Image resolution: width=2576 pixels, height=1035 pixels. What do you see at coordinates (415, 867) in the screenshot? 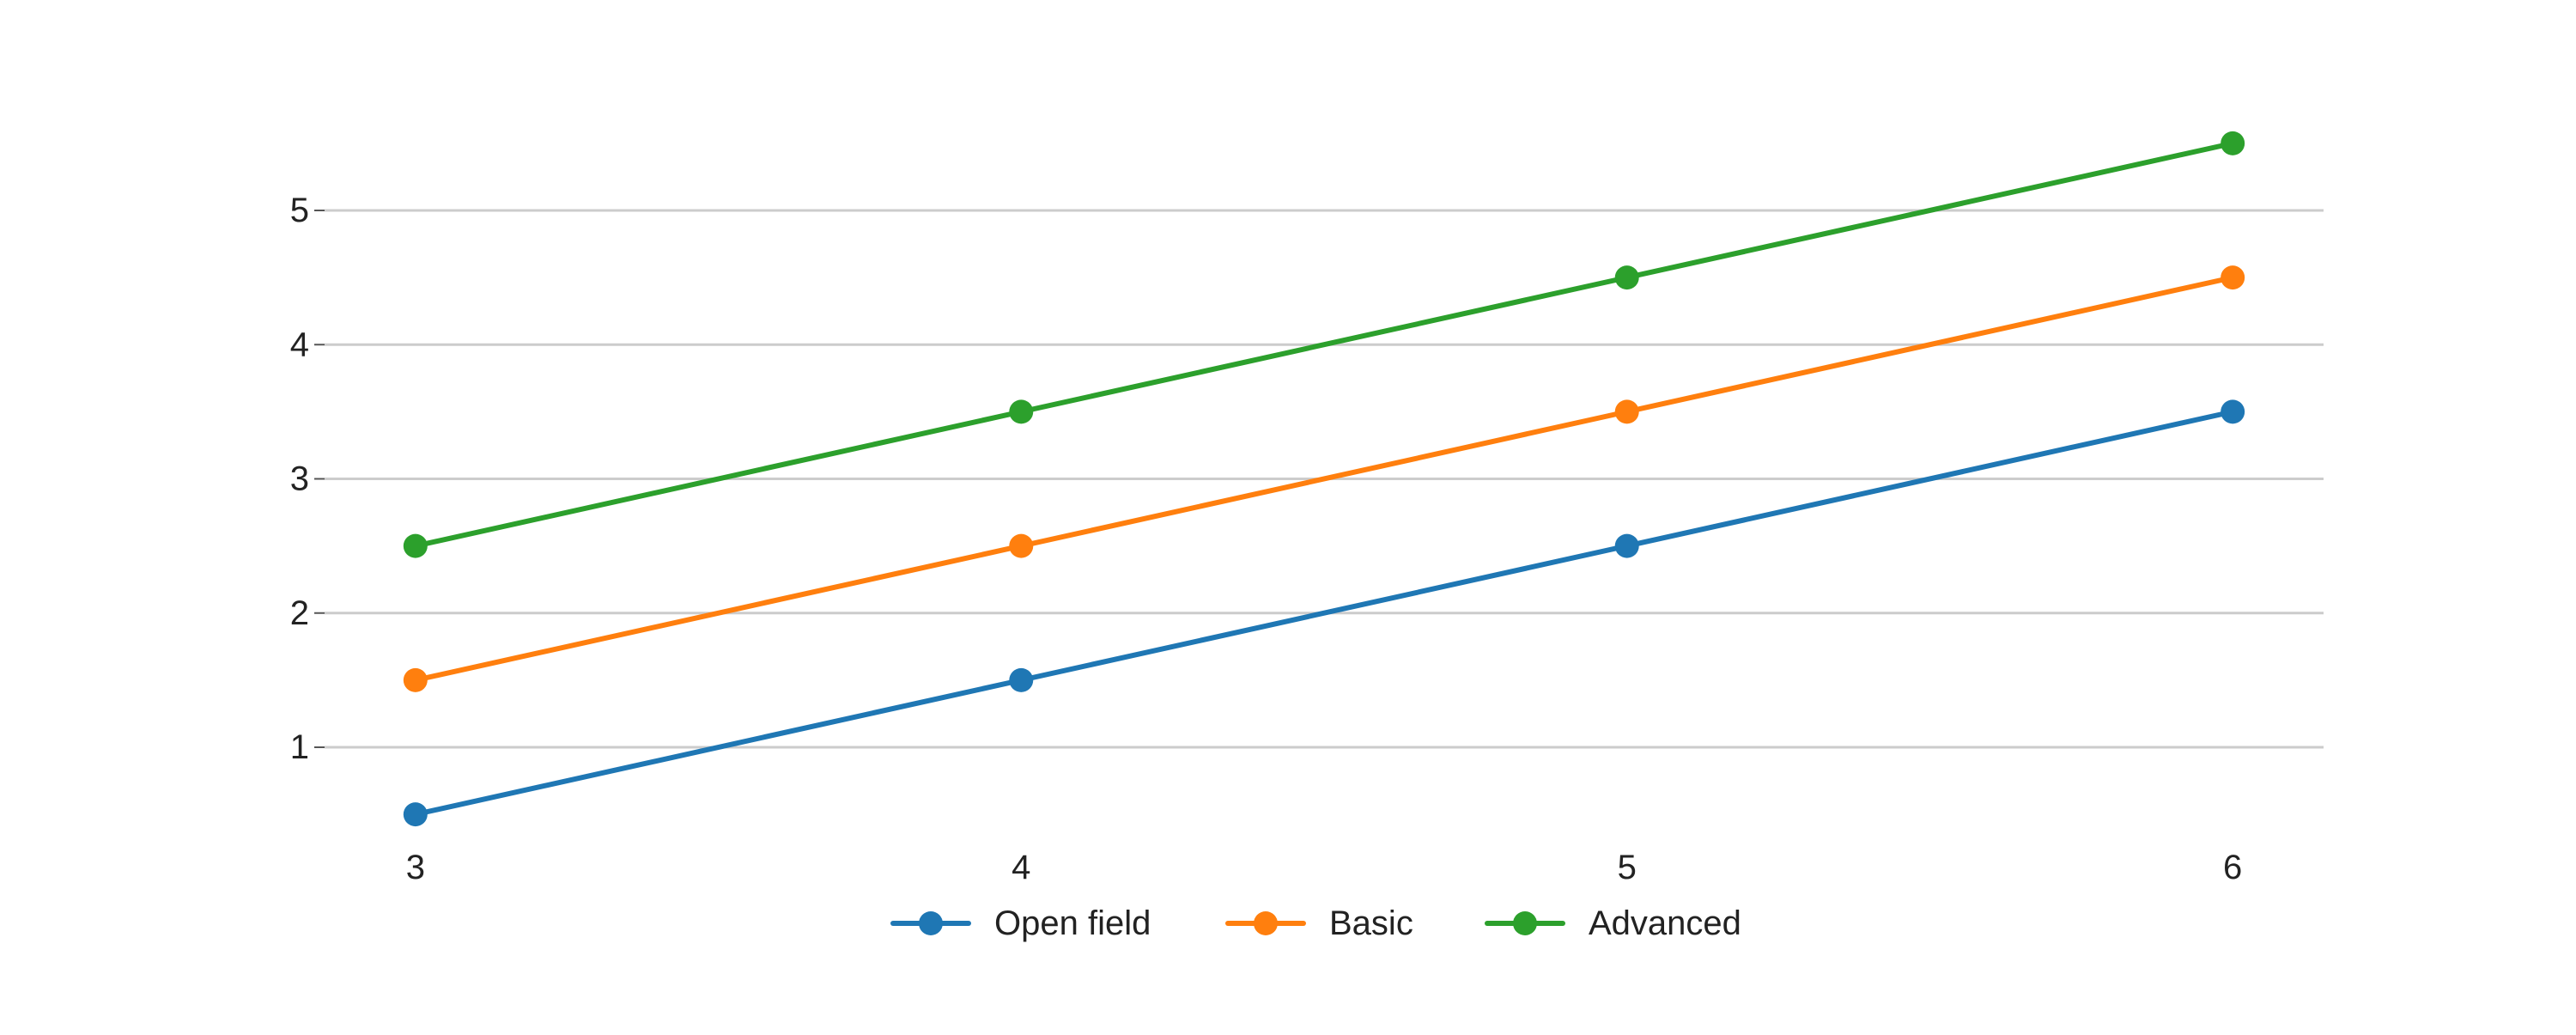
I see `x-tick-label: 3` at bounding box center [415, 867].